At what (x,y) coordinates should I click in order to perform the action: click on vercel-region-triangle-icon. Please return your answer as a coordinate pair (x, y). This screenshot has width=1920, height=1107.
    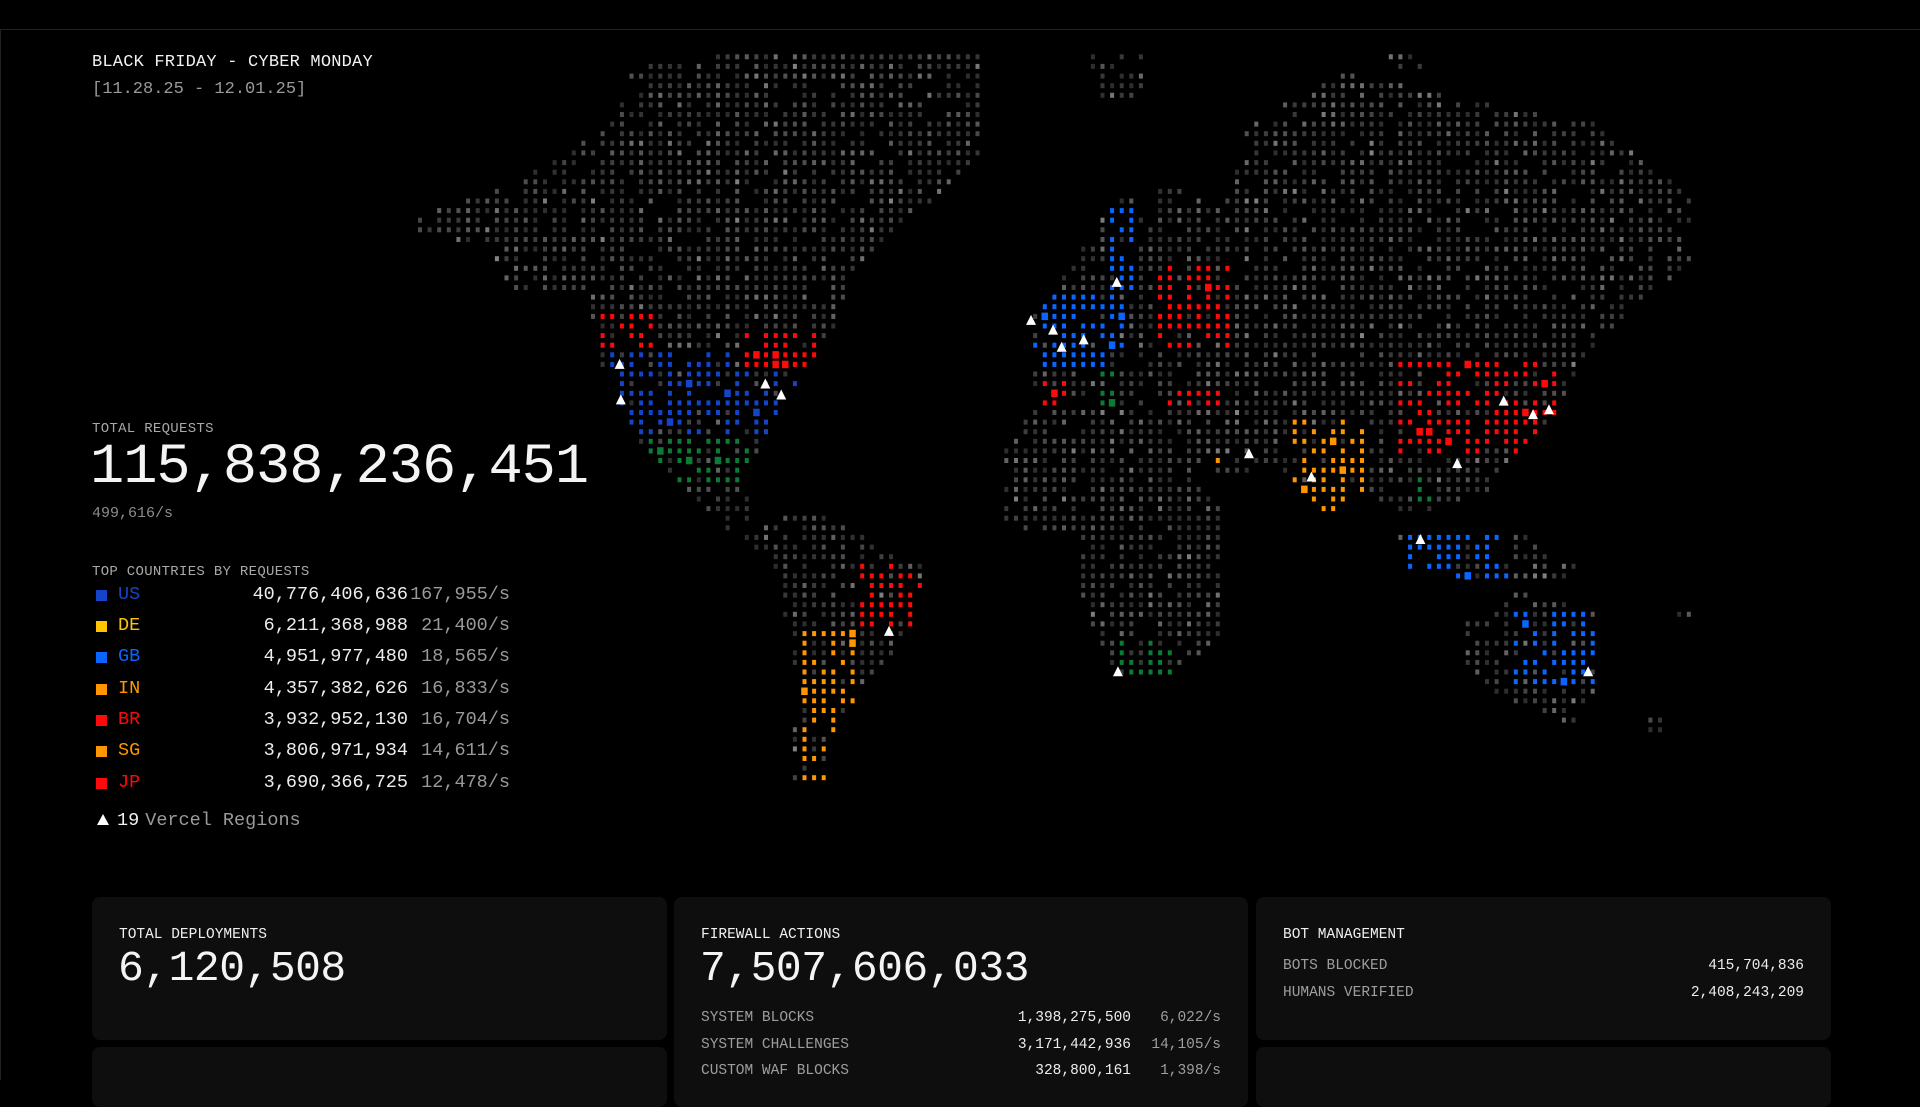
    Looking at the image, I should click on (1053, 329).